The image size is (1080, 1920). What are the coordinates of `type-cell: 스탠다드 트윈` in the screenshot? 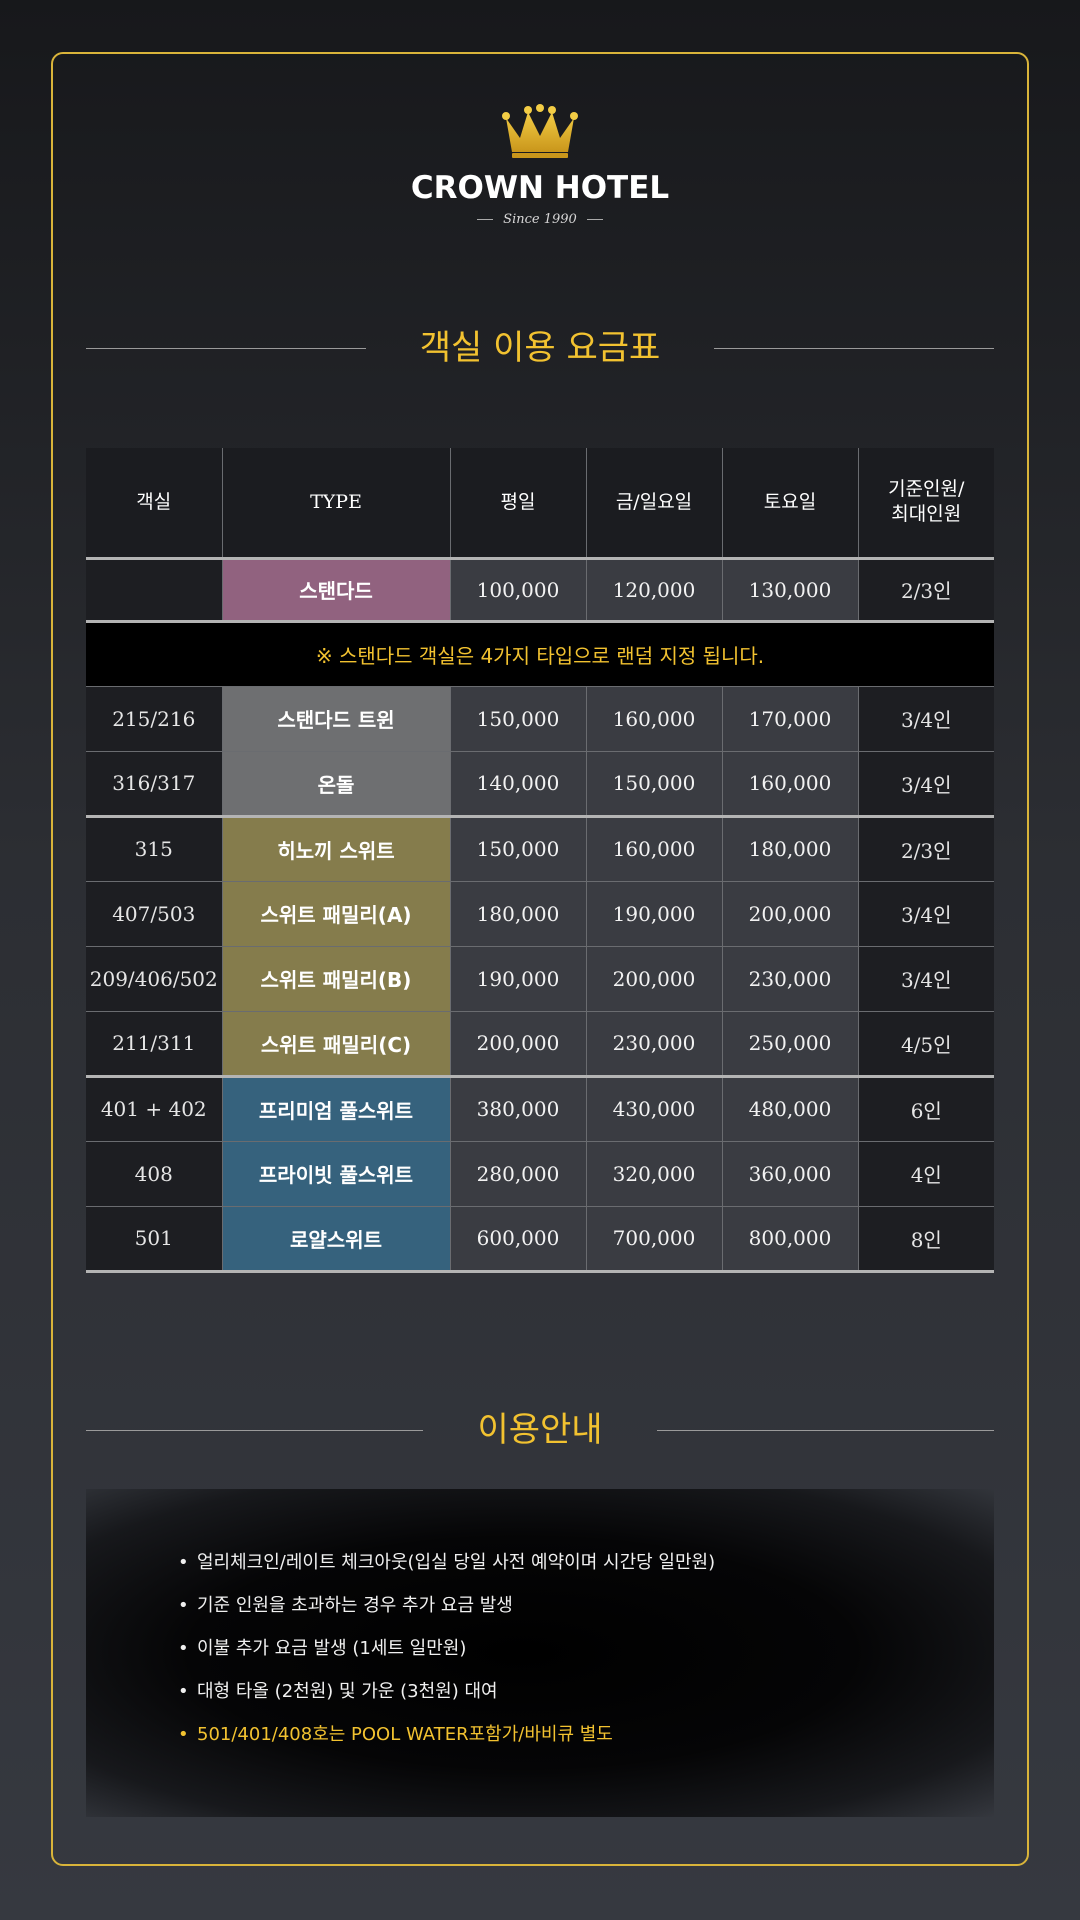 It's located at (335, 719).